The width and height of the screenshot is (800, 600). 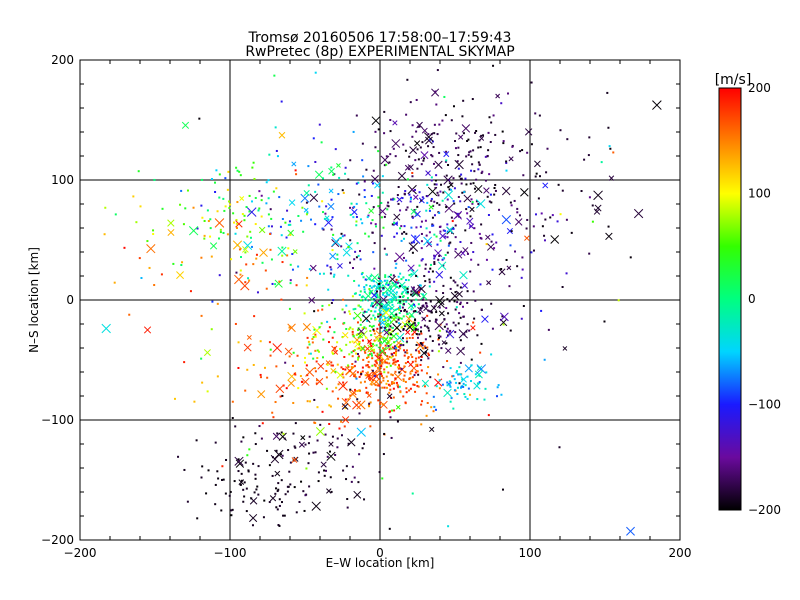 I want to click on y-axis-label: N–S location [km], so click(x=34, y=300).